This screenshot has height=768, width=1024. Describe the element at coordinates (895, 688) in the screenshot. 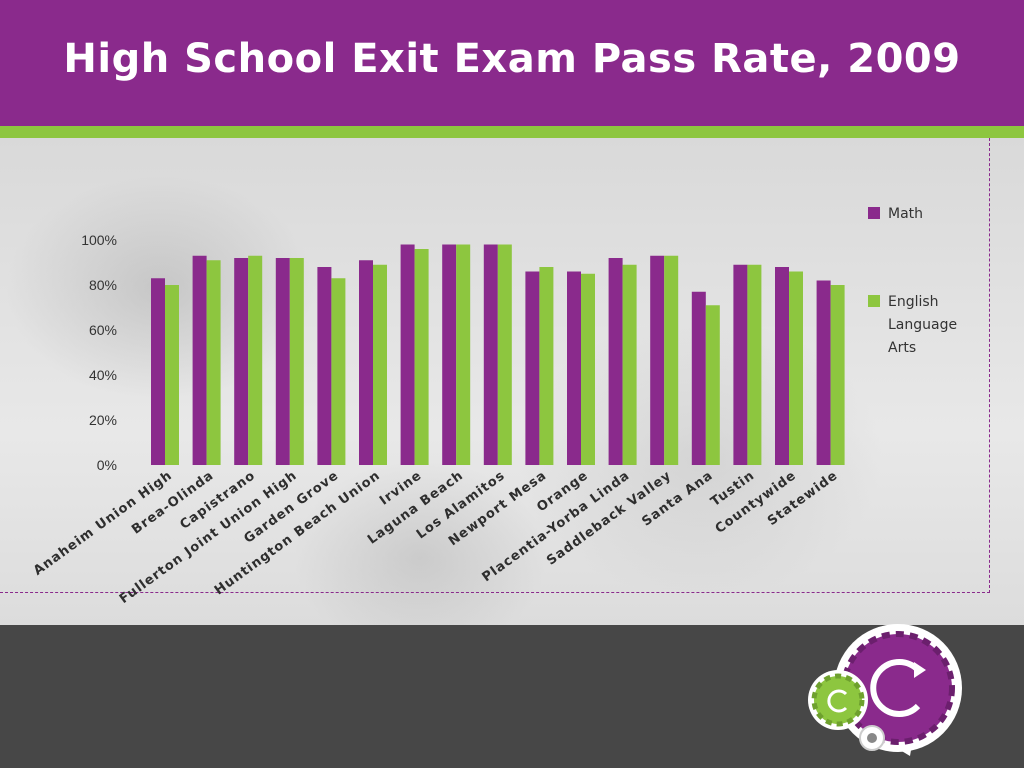

I see `refresh-arrow-icon` at that location.